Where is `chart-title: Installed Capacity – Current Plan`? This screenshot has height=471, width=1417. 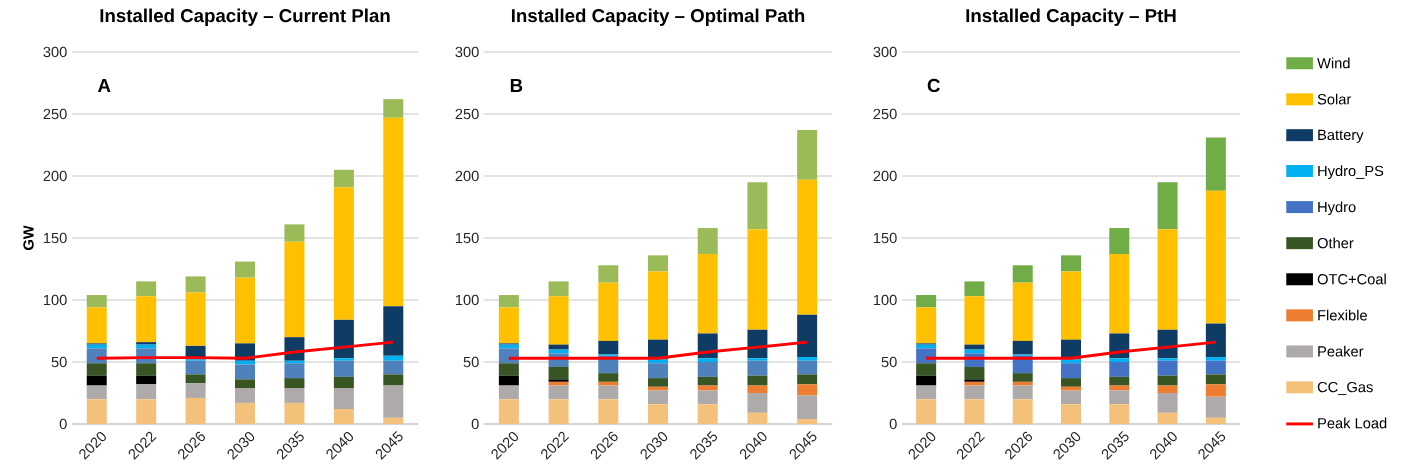 chart-title: Installed Capacity – Current Plan is located at coordinates (245, 17).